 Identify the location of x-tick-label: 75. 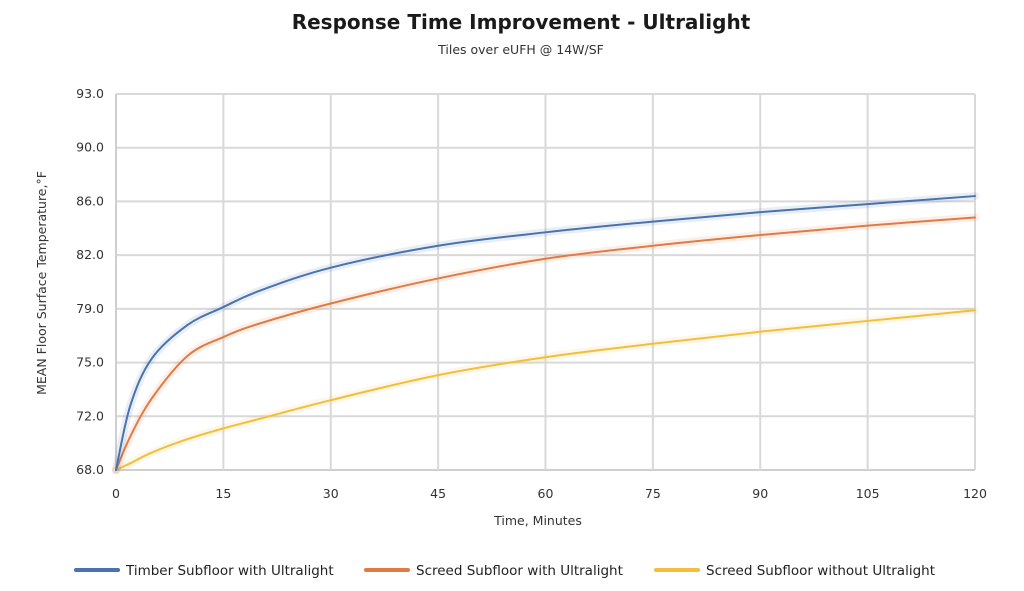
(653, 493).